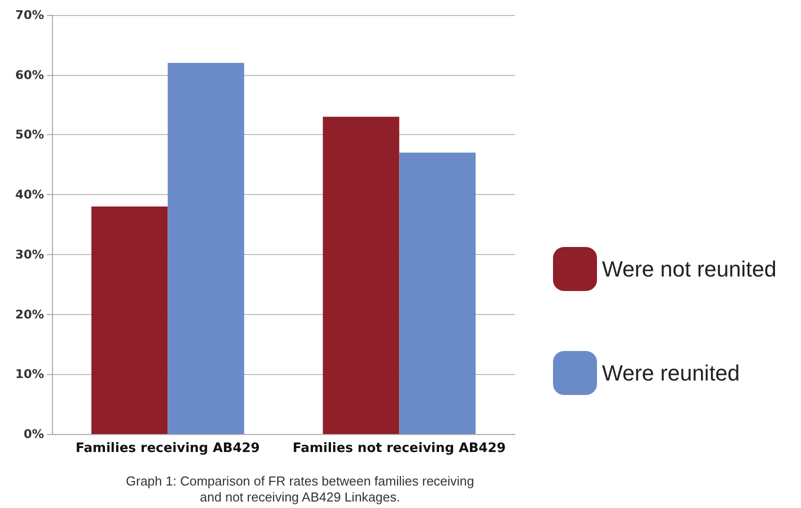 The width and height of the screenshot is (801, 508). I want to click on y-tick-label: 60%, so click(29, 75).